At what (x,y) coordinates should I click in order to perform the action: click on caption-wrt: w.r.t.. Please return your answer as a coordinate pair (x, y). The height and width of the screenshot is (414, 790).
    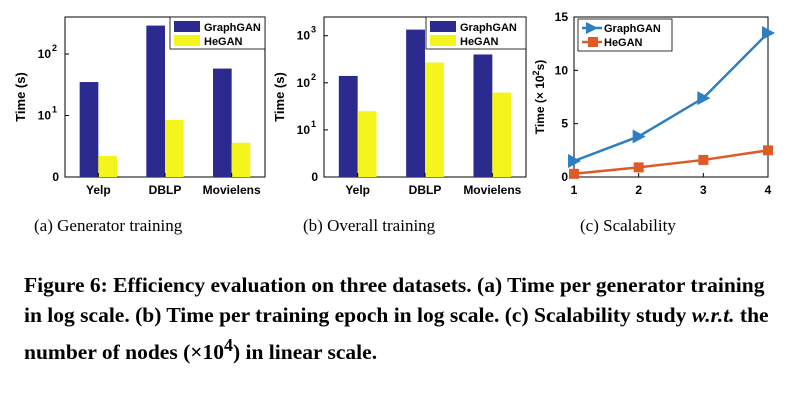
    Looking at the image, I should click on (713, 315).